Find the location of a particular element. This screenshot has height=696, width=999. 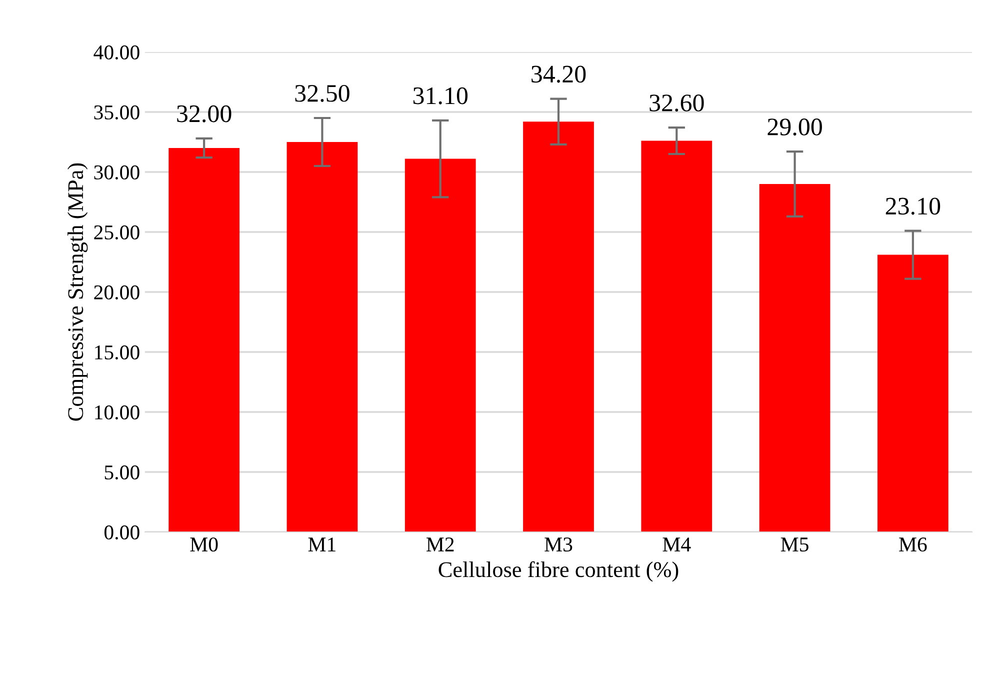

x-axis-title: Cellulose fibre content (%) is located at coordinates (558, 571).